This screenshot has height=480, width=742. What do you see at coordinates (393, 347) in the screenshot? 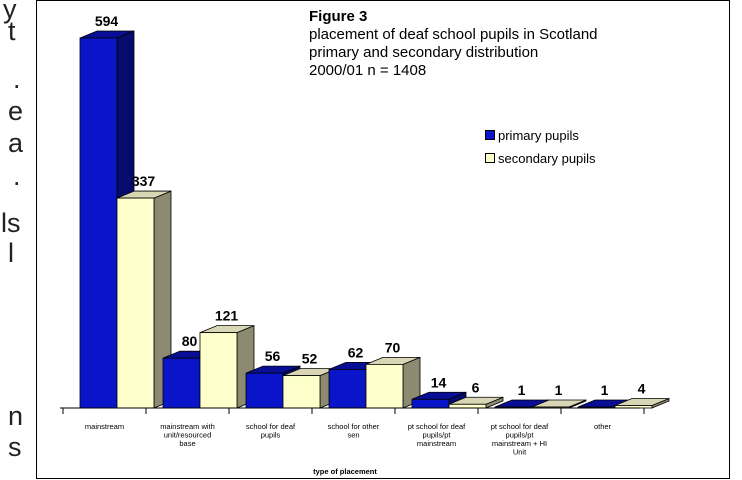
I see `bar-value-label: 70` at bounding box center [393, 347].